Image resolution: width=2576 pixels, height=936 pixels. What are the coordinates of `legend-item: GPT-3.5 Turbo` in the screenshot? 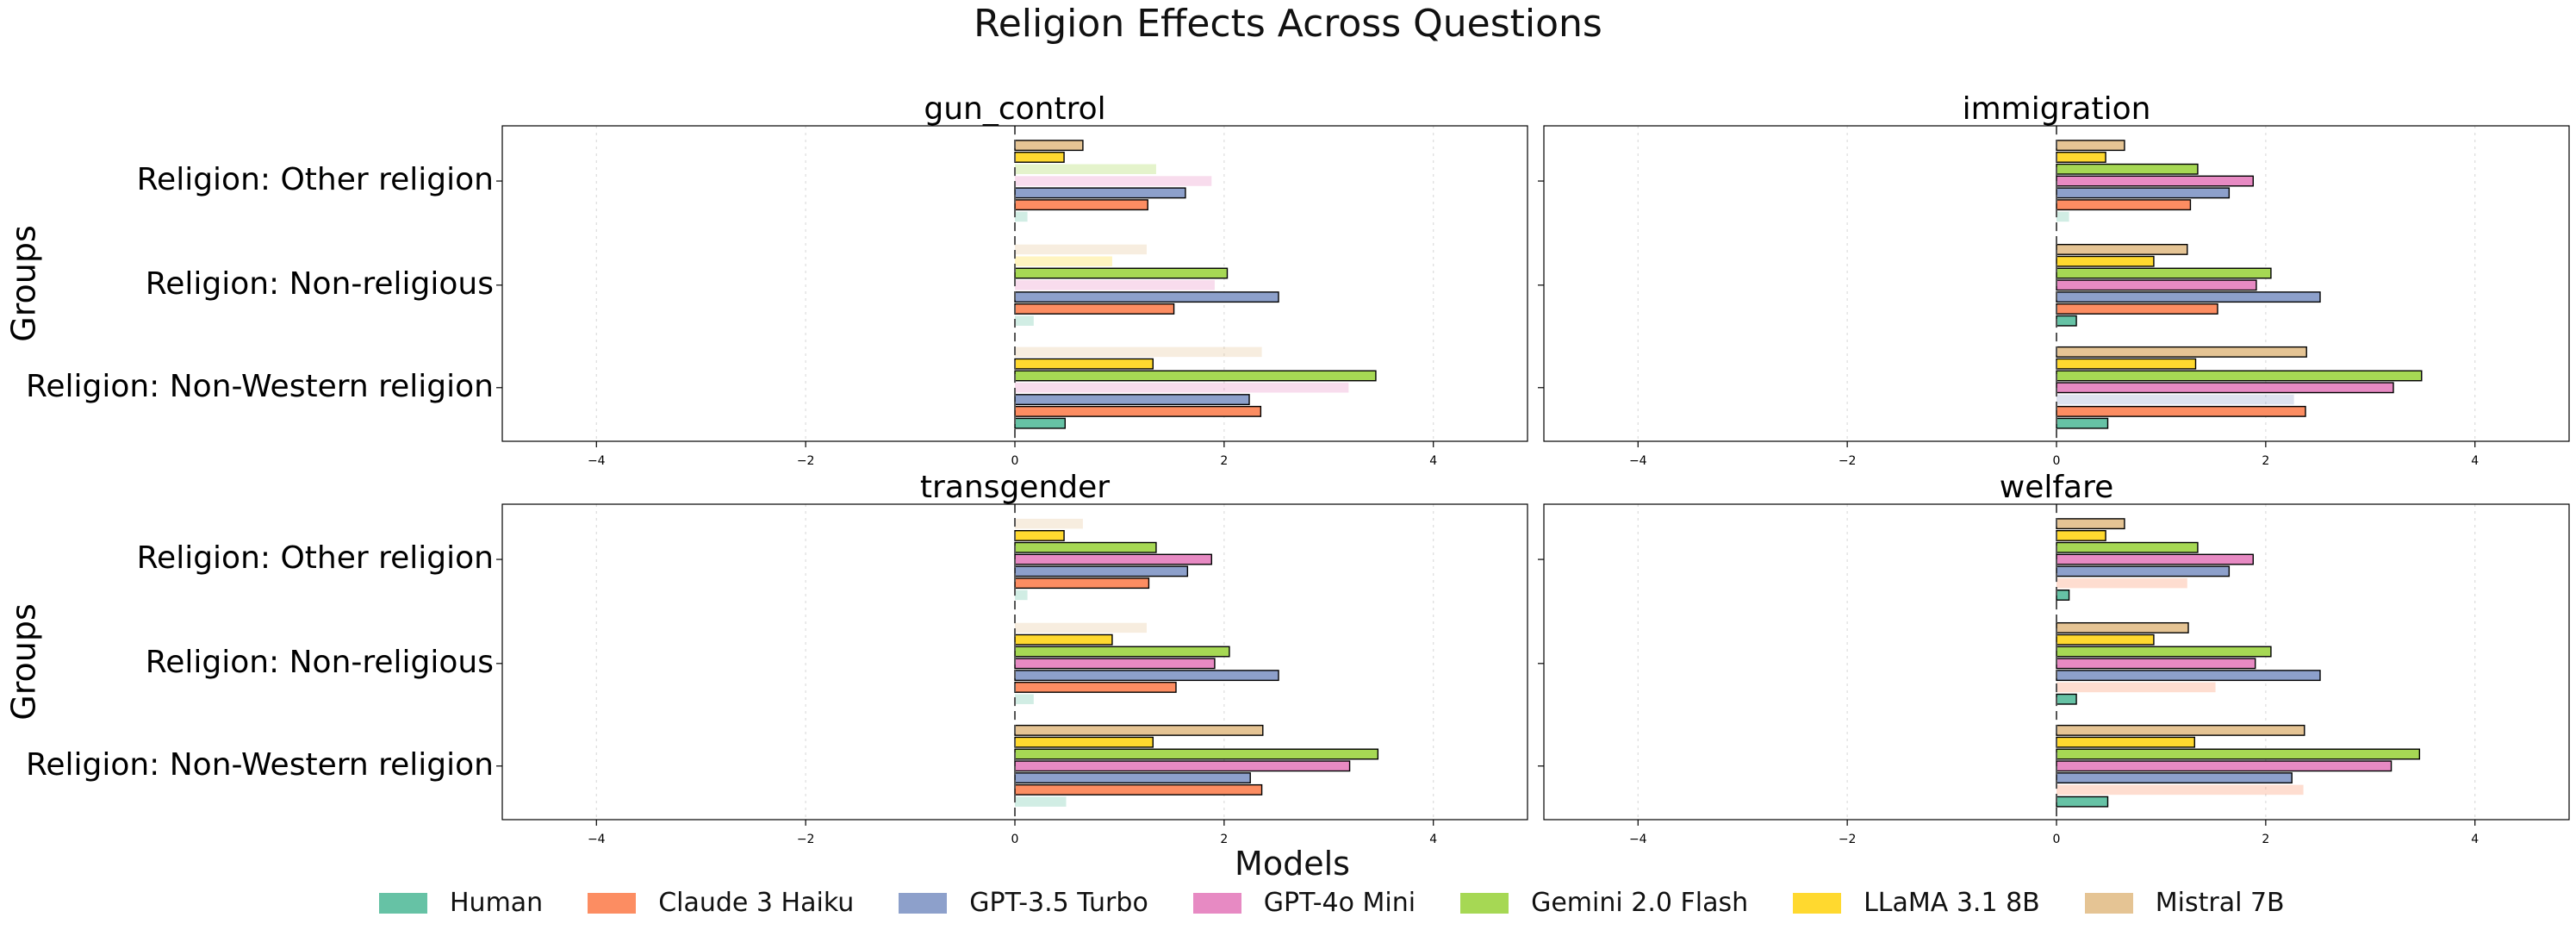 It's located at (1024, 903).